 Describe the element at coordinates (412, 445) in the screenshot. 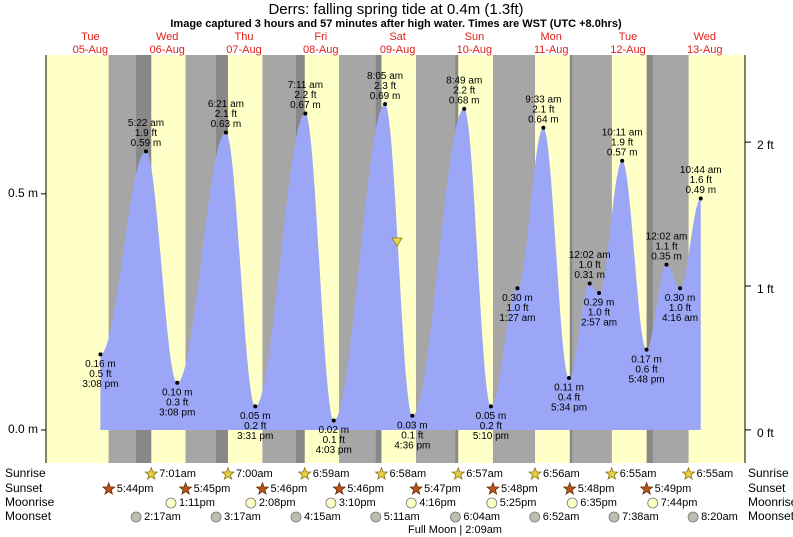

I see `tide-label: 4:36 pm` at that location.